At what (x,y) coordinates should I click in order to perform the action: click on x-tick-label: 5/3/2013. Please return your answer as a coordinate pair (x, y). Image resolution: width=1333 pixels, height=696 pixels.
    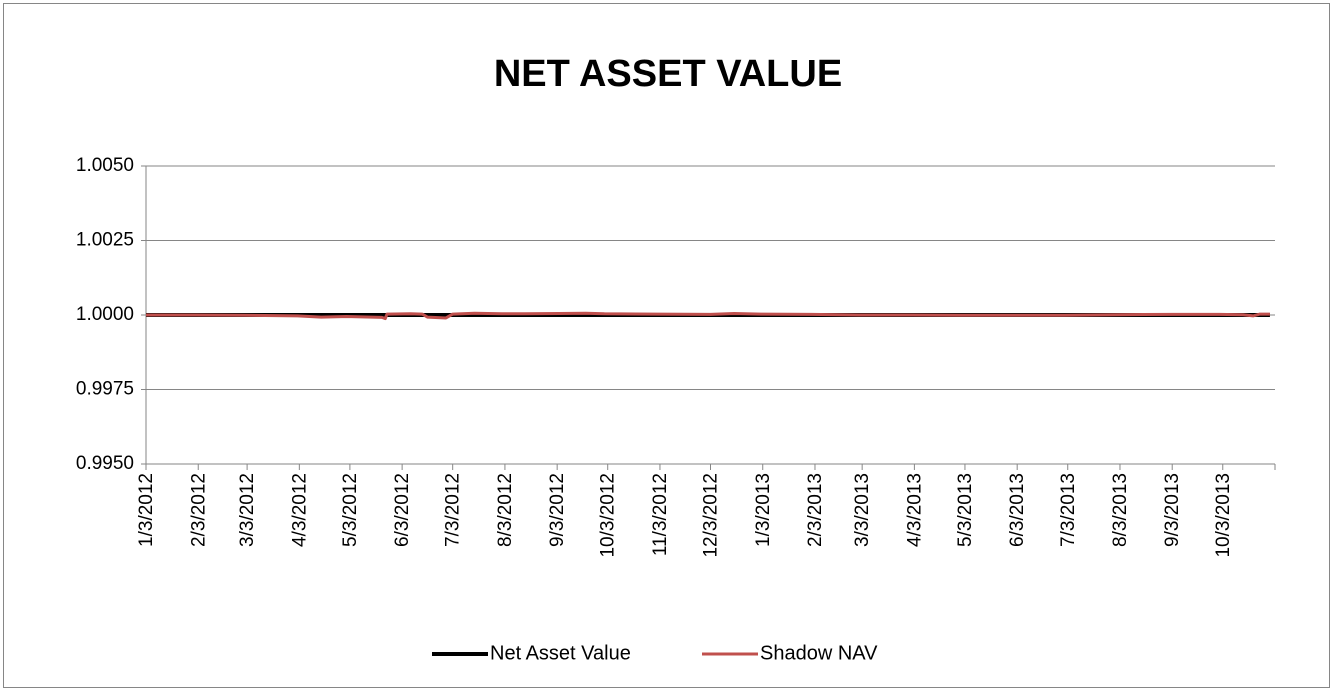
    Looking at the image, I should click on (965, 510).